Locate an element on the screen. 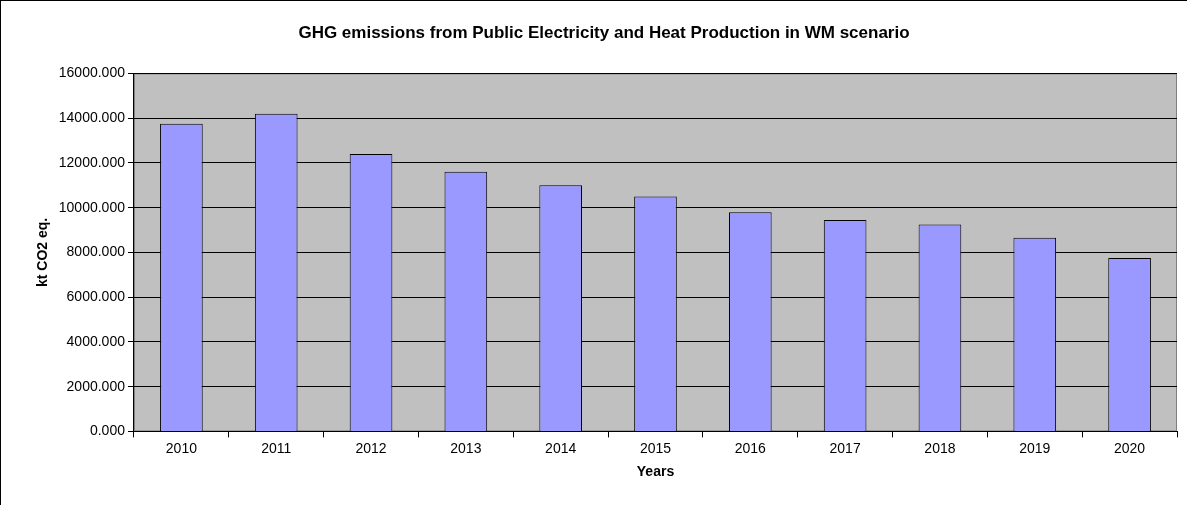 The image size is (1187, 505). y-tick-label: 0.000 is located at coordinates (107, 430).